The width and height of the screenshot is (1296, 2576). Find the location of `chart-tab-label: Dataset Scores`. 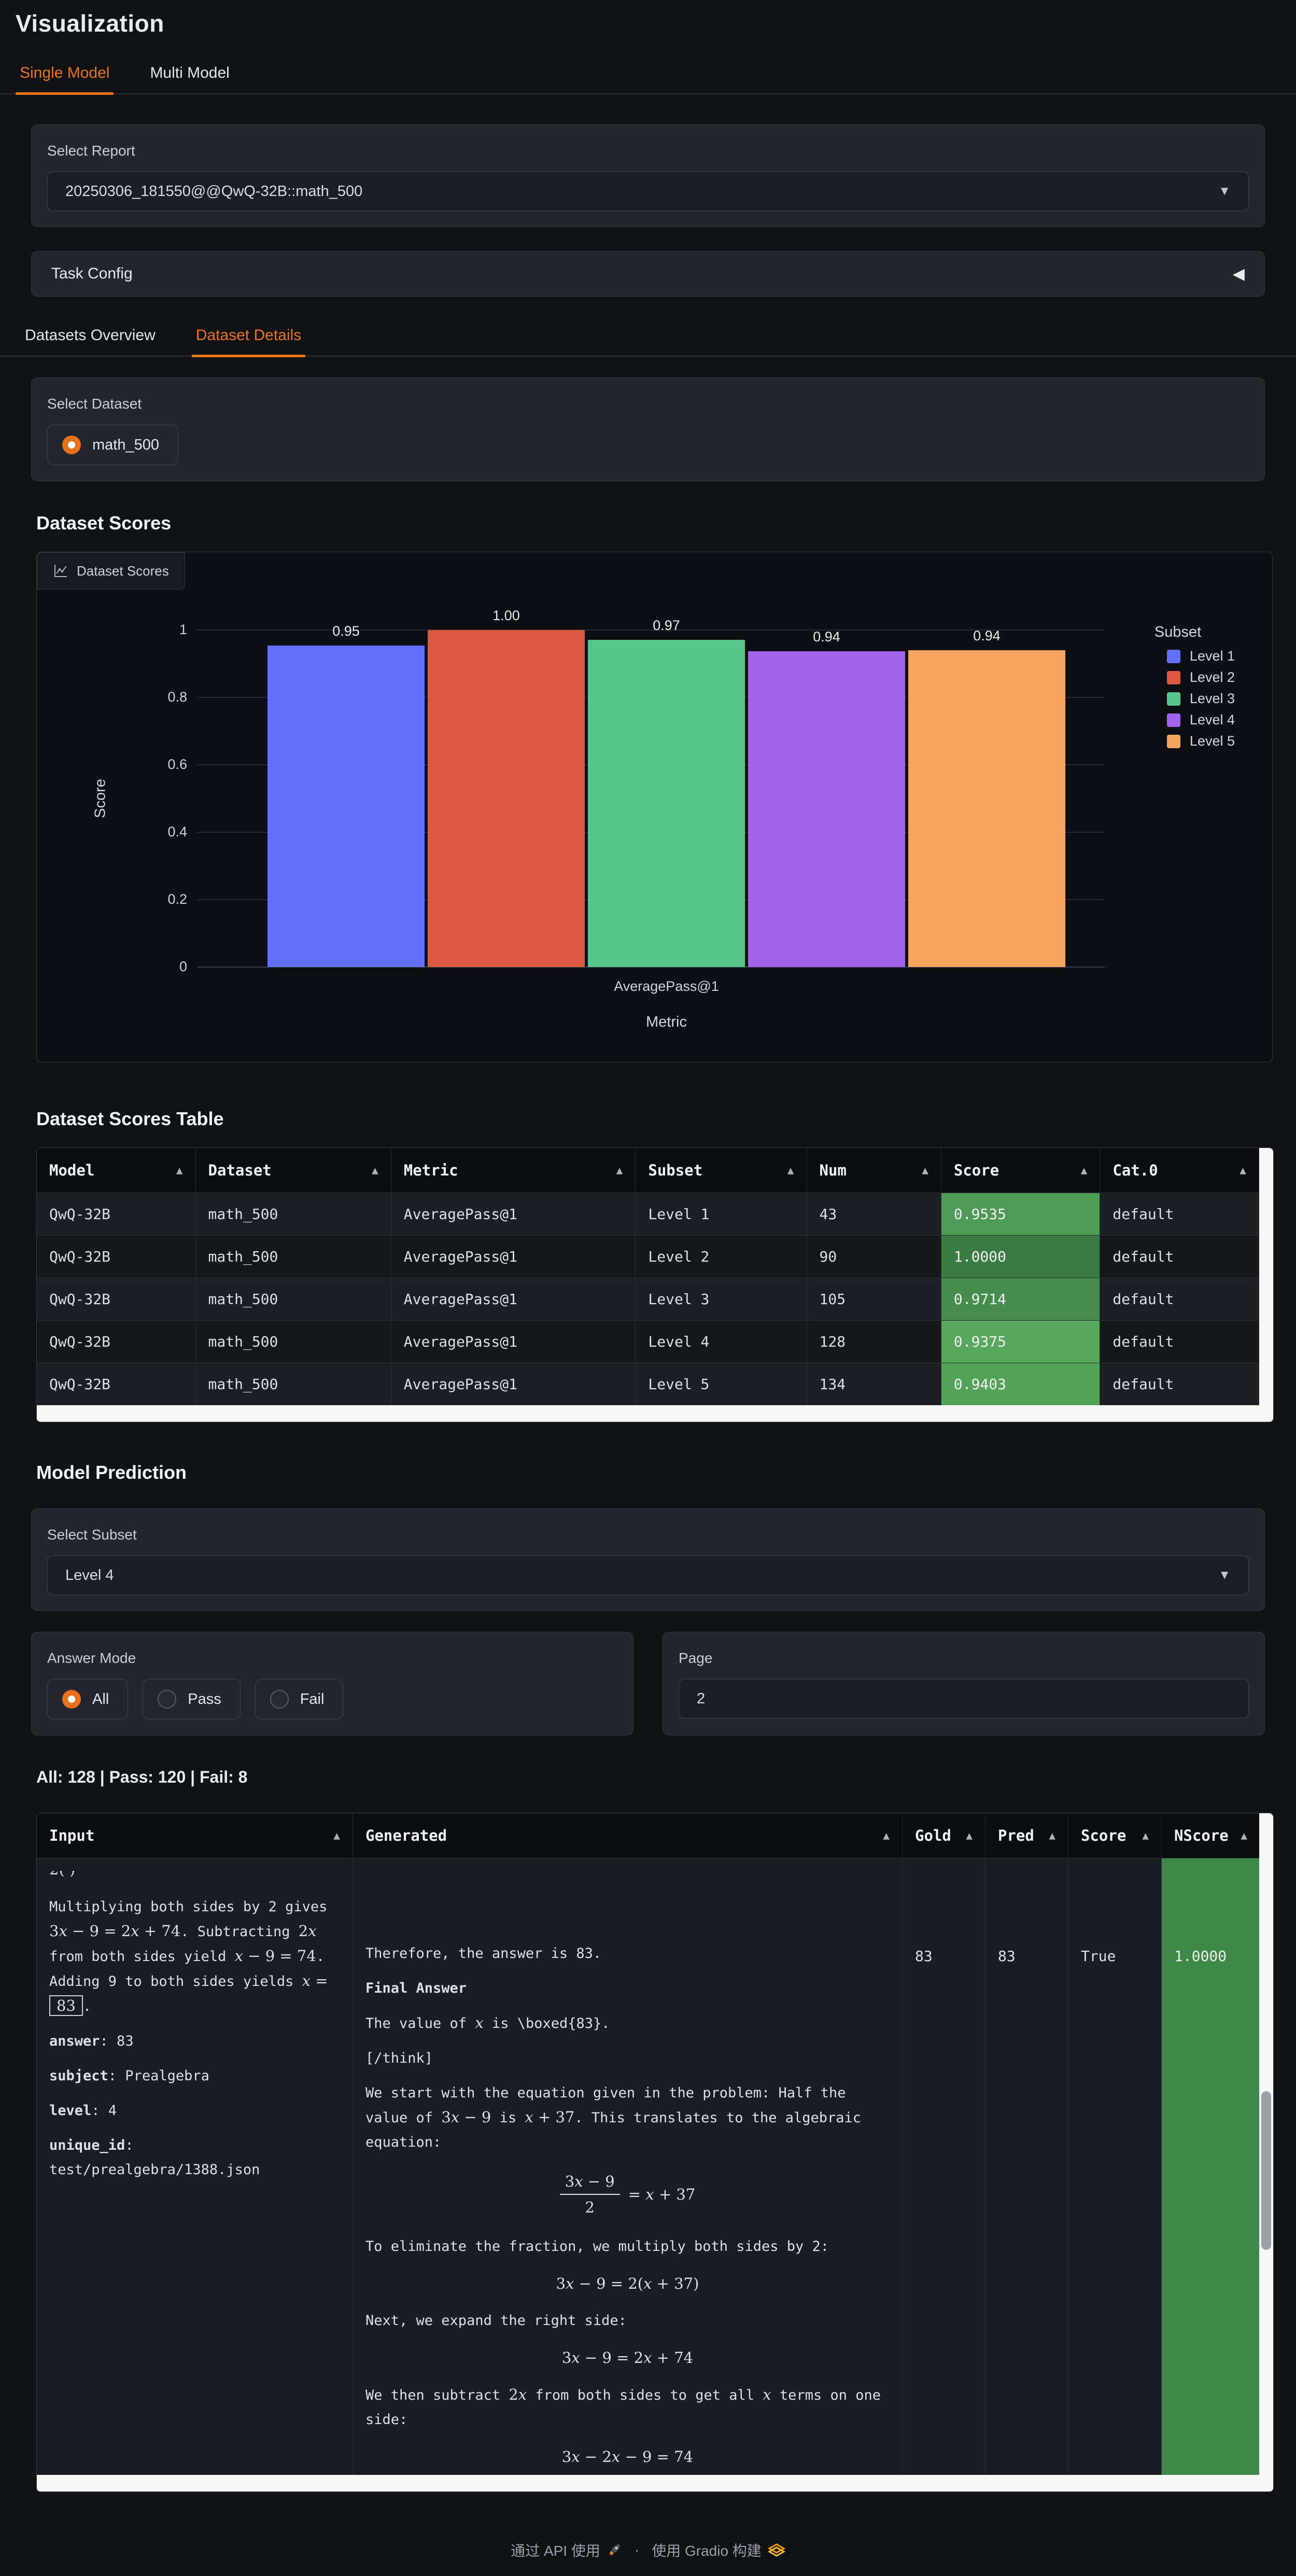

chart-tab-label: Dataset Scores is located at coordinates (123, 571).